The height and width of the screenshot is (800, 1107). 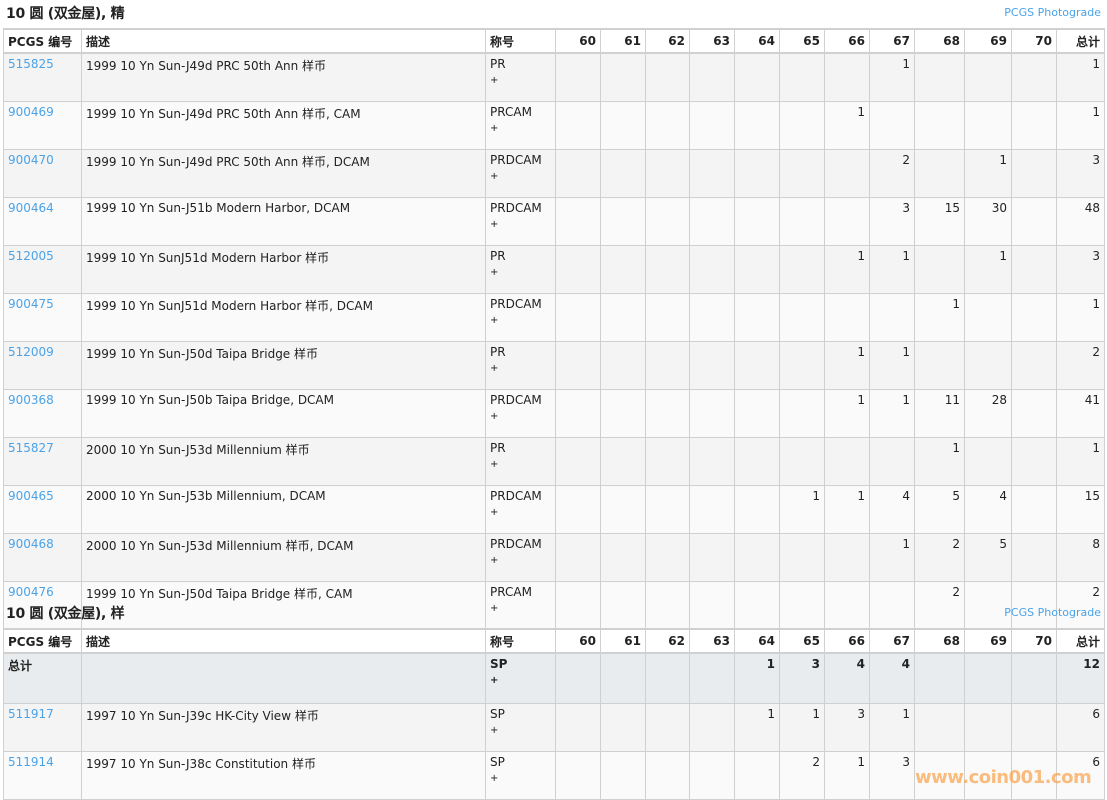 What do you see at coordinates (988, 413) in the screenshot?
I see `grade-count-69: 28` at bounding box center [988, 413].